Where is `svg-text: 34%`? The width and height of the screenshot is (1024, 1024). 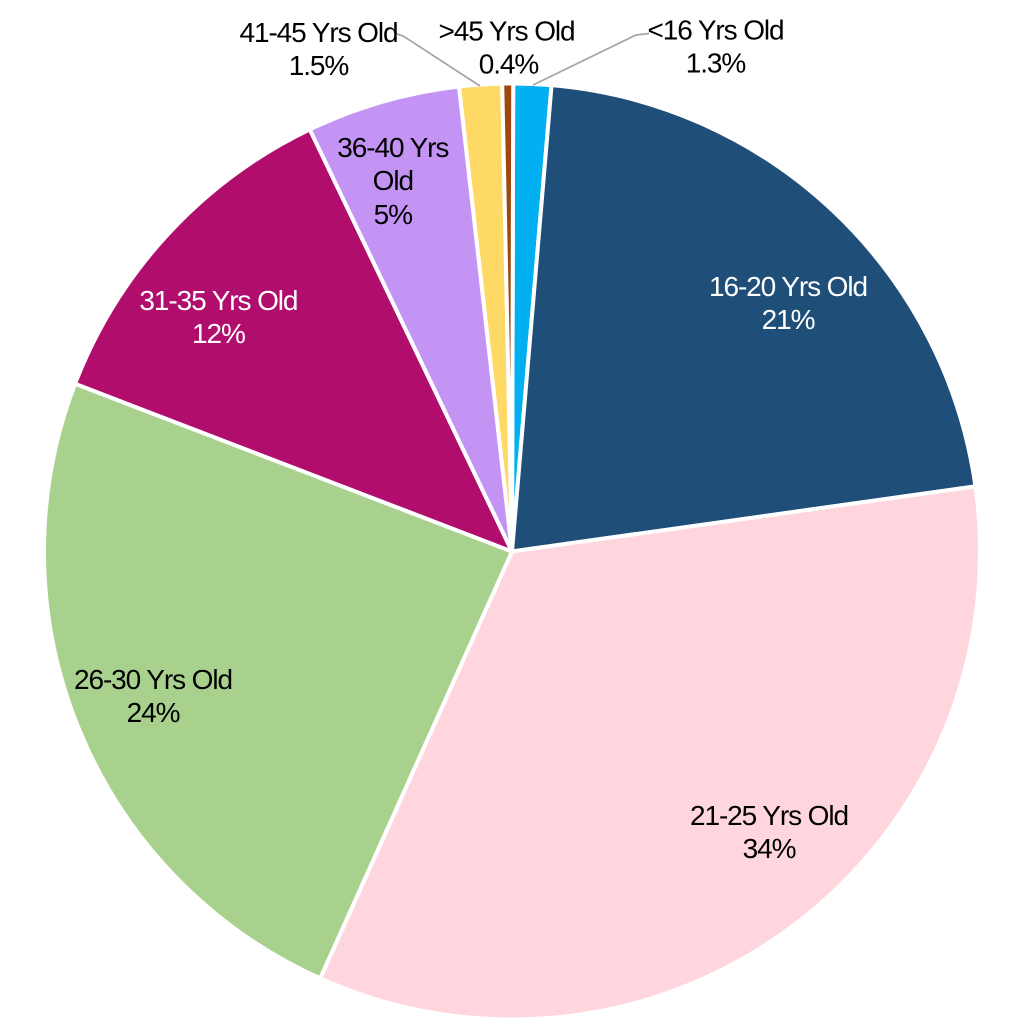
svg-text: 34% is located at coordinates (769, 848).